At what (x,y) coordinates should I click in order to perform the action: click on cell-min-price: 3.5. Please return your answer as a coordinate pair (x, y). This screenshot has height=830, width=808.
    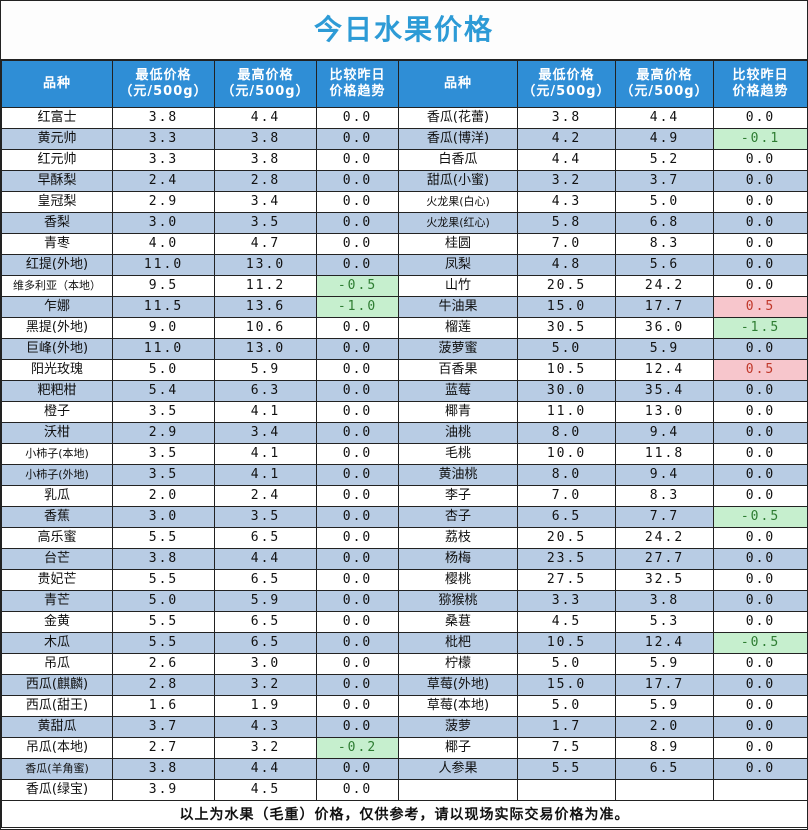
    Looking at the image, I should click on (163, 412).